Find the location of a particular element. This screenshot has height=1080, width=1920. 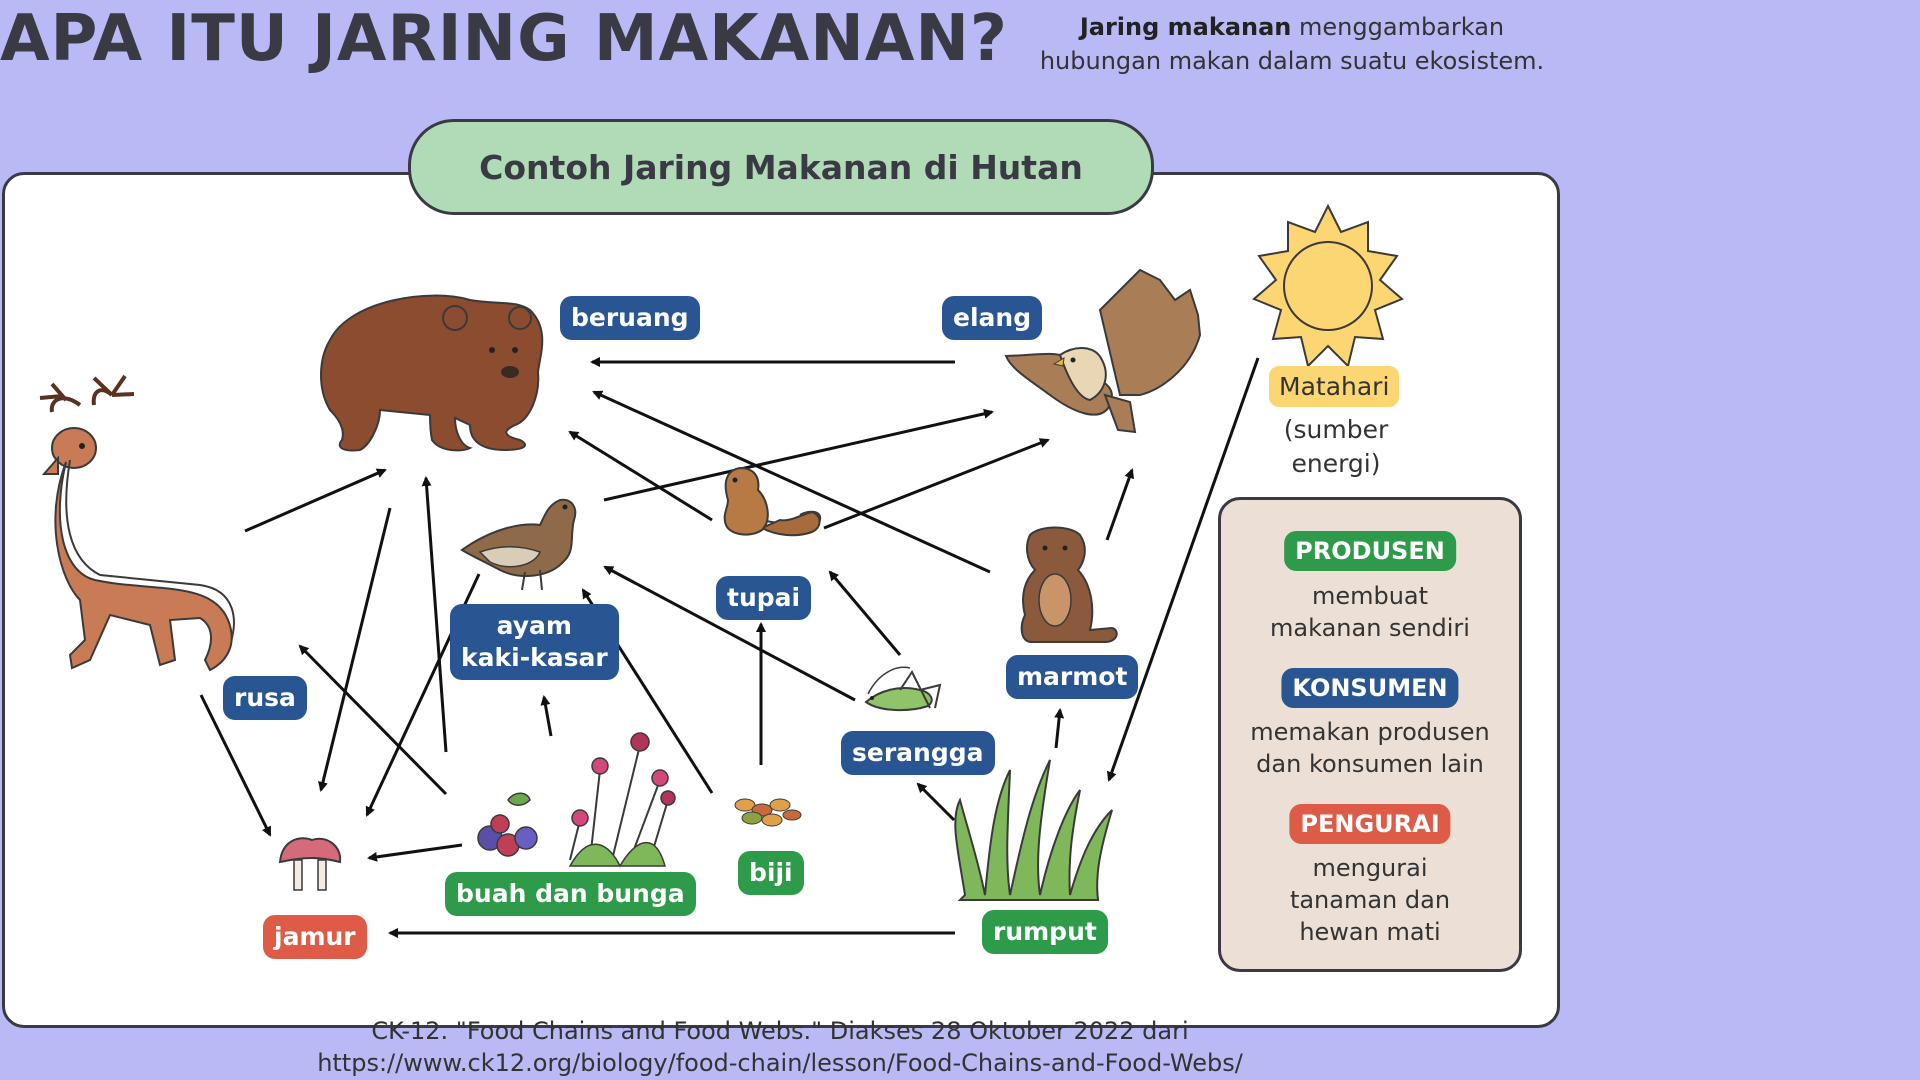

node-ayam-line2: kaki-kasar is located at coordinates (534, 657).